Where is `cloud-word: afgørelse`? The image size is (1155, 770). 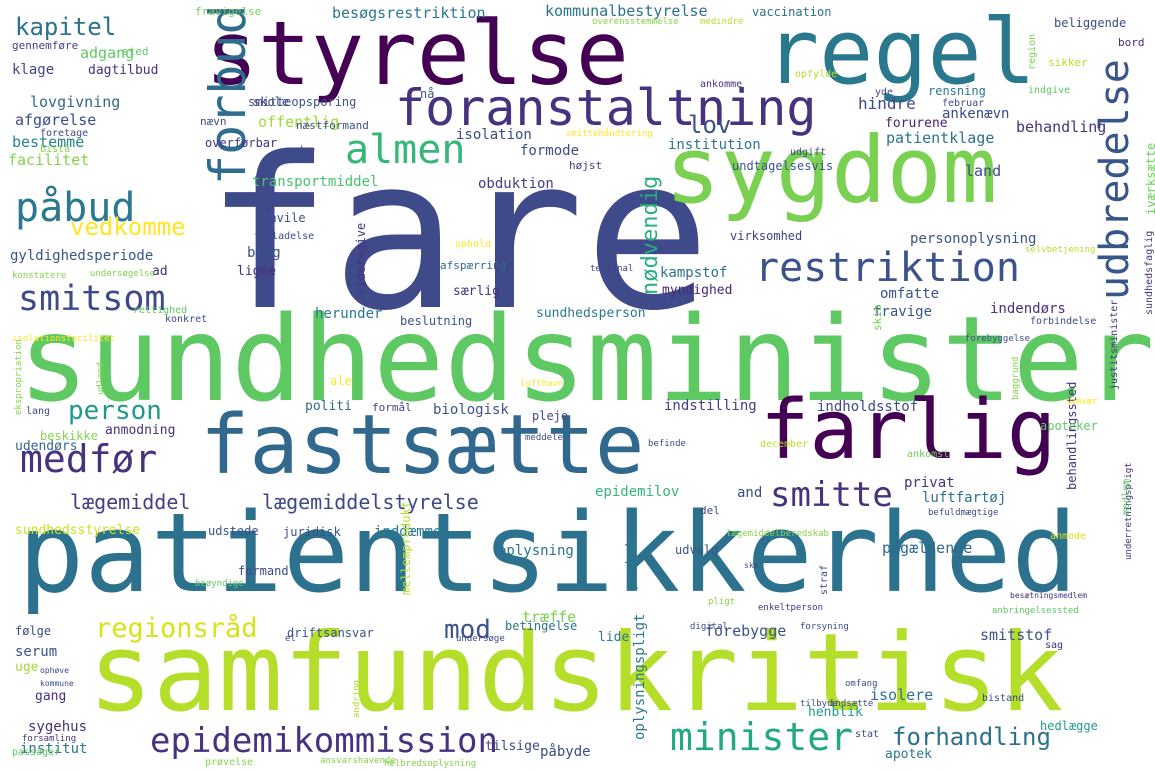 cloud-word: afgørelse is located at coordinates (56, 120).